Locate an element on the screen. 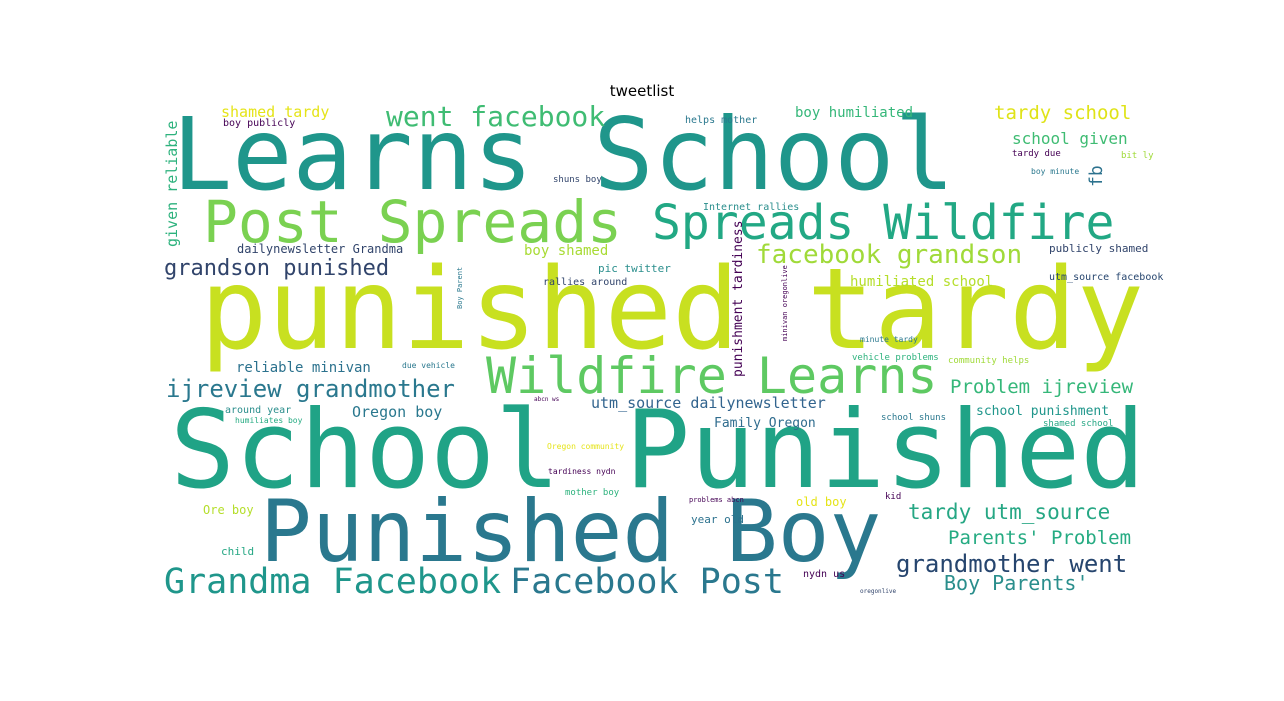 This screenshot has height=701, width=1284. word: shamed school is located at coordinates (1078, 424).